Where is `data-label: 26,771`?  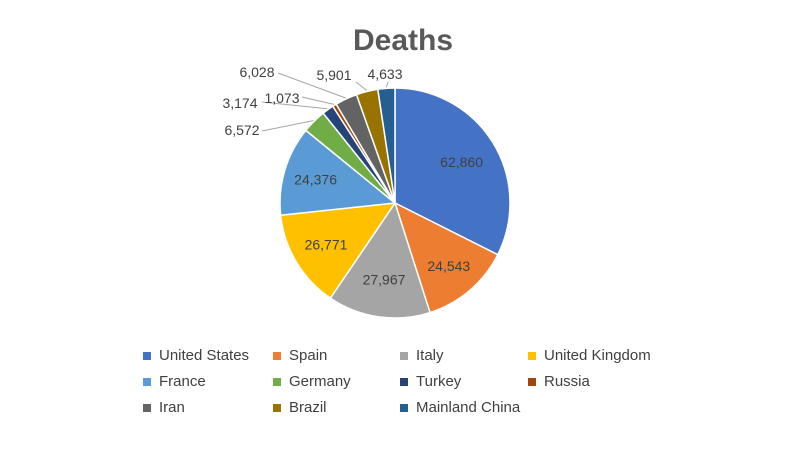
data-label: 26,771 is located at coordinates (326, 244).